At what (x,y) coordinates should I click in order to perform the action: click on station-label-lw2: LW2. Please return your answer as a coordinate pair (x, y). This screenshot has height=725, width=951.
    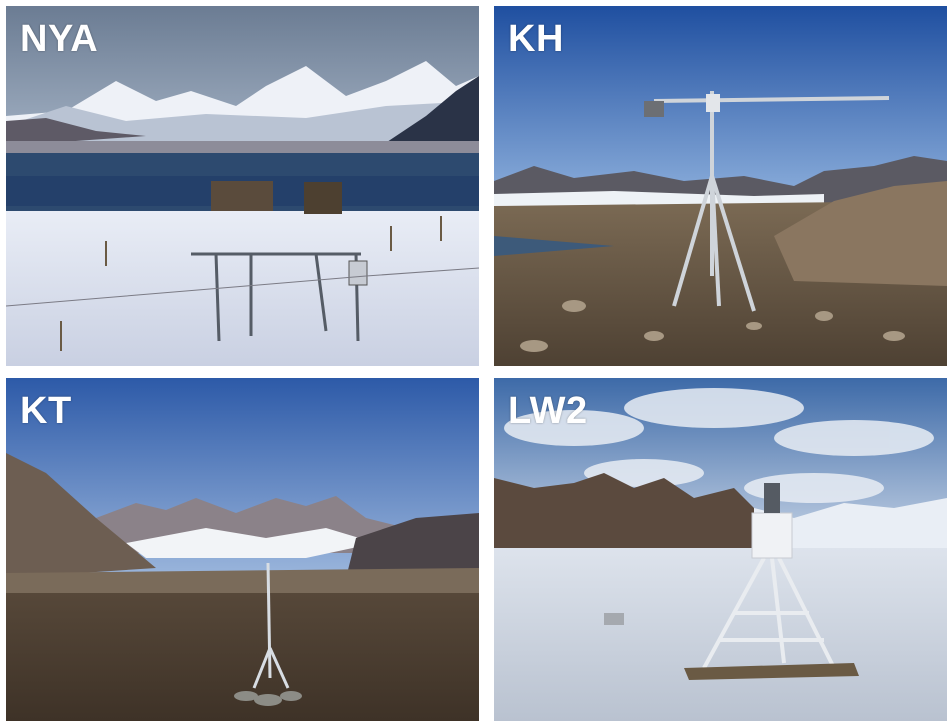
    Looking at the image, I should click on (548, 411).